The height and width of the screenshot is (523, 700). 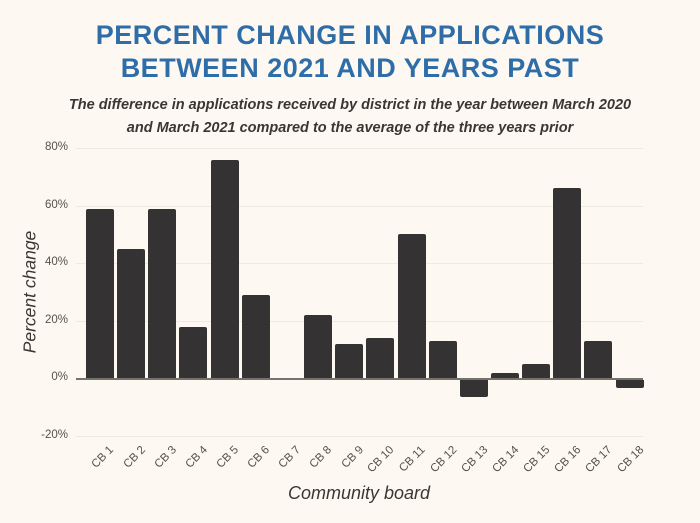 What do you see at coordinates (321, 457) in the screenshot?
I see `x-tick-label: CB 8` at bounding box center [321, 457].